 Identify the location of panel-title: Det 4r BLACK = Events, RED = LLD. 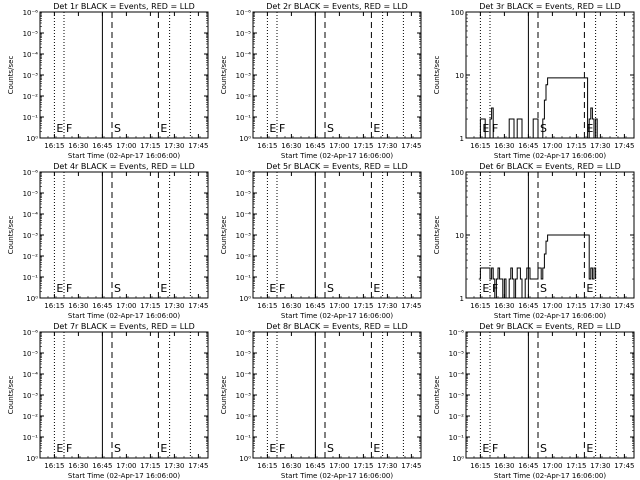
(124, 166).